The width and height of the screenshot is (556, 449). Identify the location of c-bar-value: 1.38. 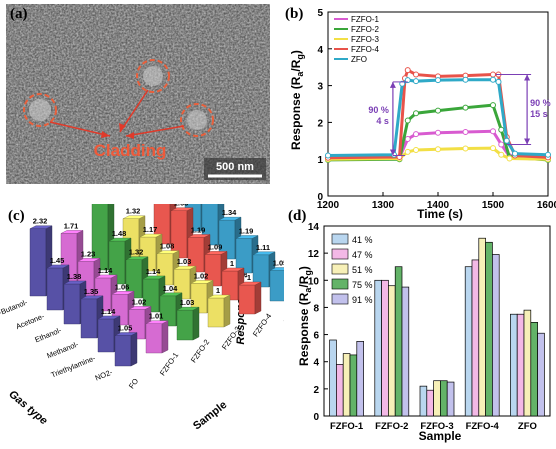
(74, 276).